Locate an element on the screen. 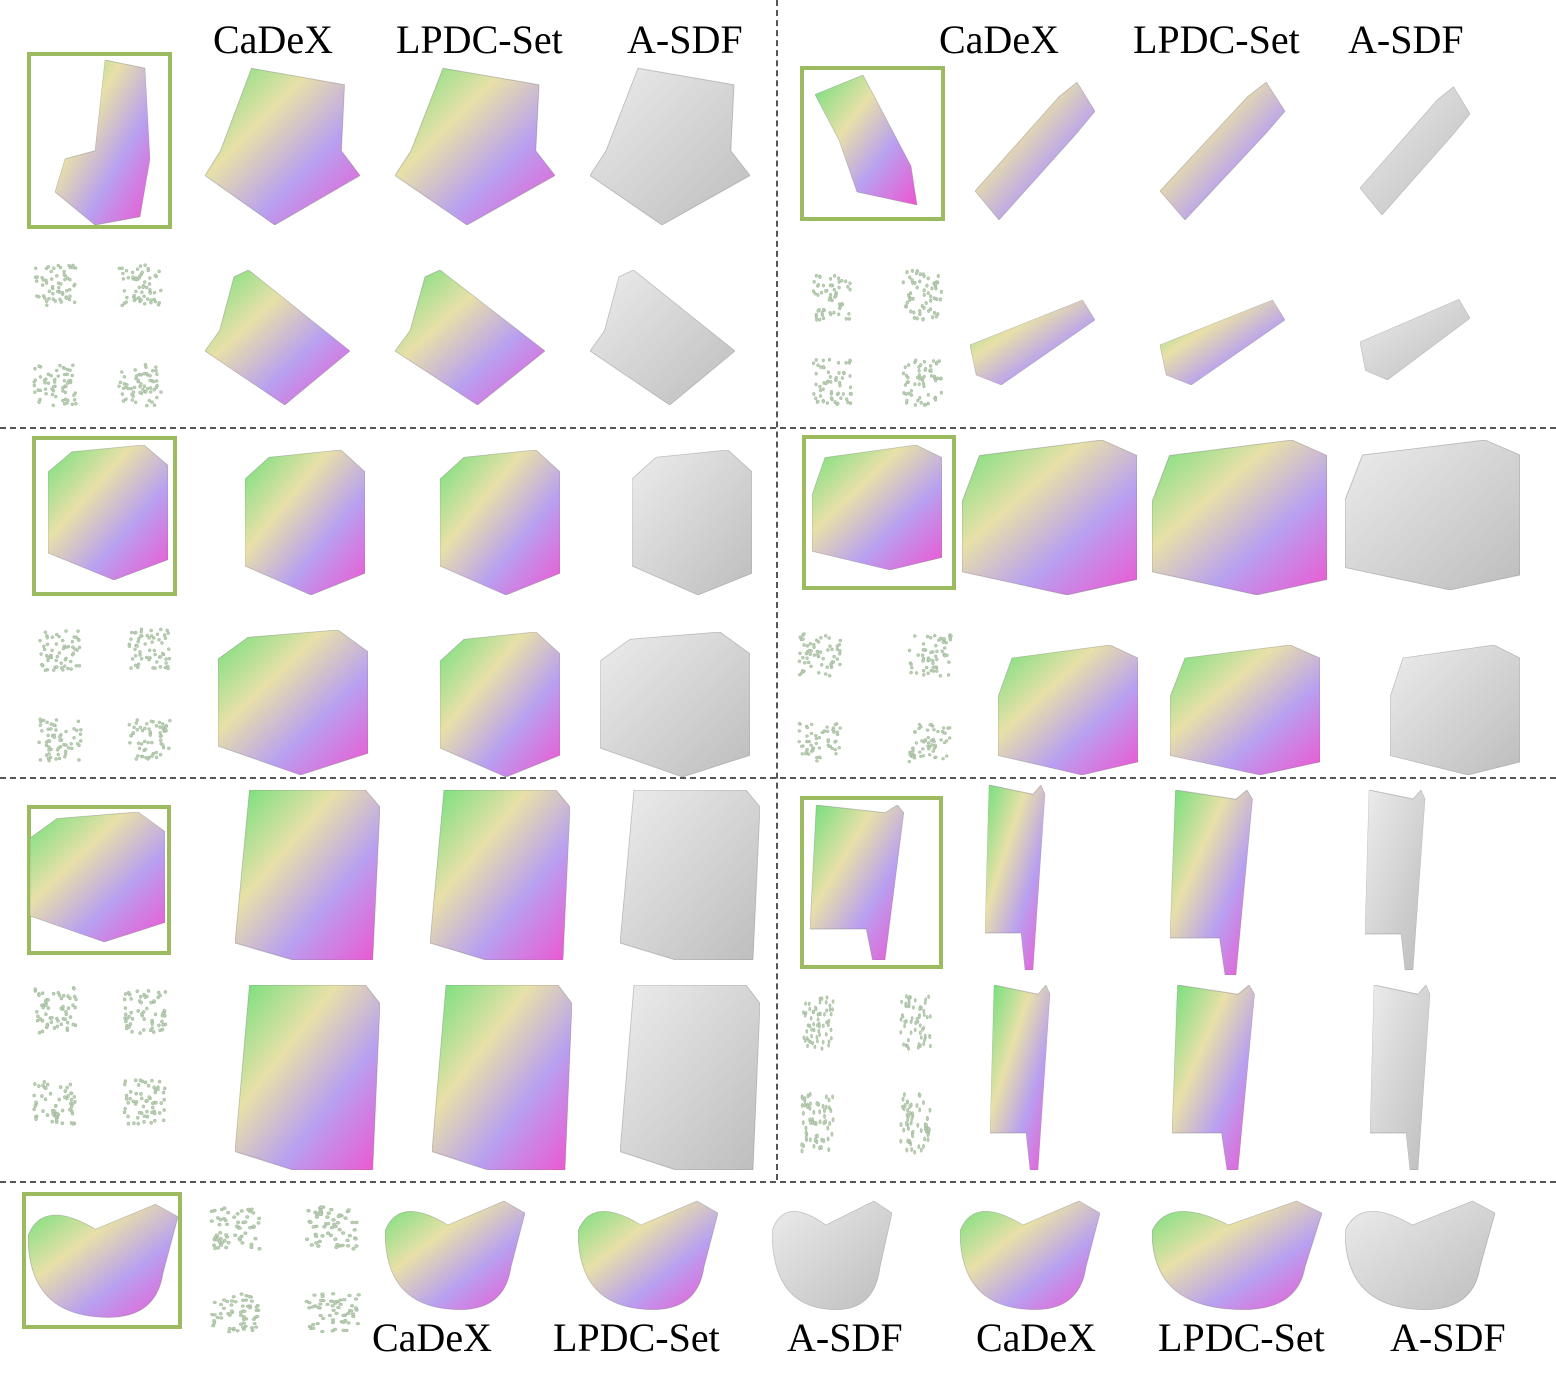  door-asdf is located at coordinates (1405, 880).